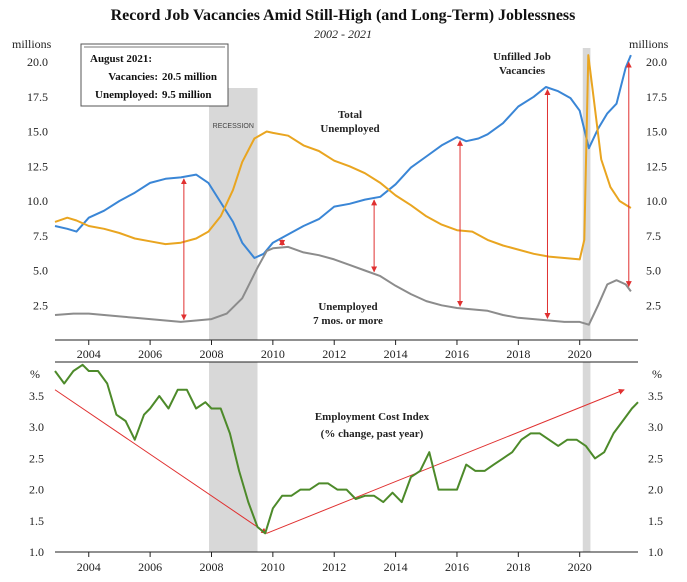  What do you see at coordinates (350, 115) in the screenshot?
I see `total-unemployed-annotation-line1: Total` at bounding box center [350, 115].